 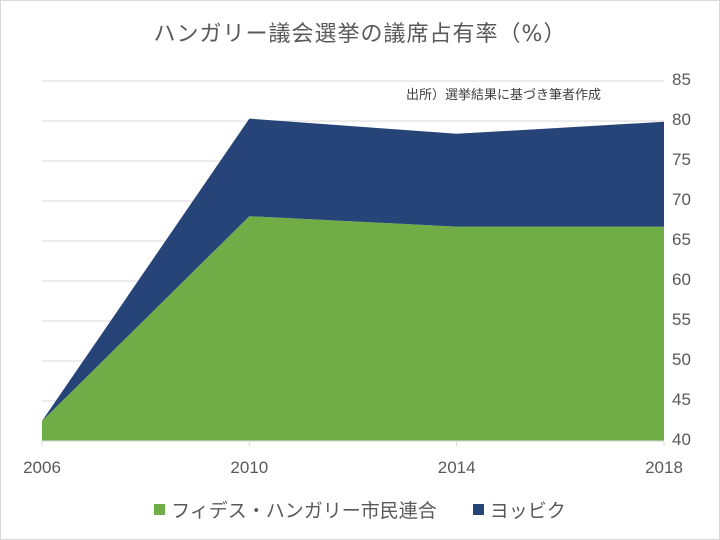 I want to click on source-annotation: 出所）選挙結果に基づき筆者作成, so click(x=504, y=93).